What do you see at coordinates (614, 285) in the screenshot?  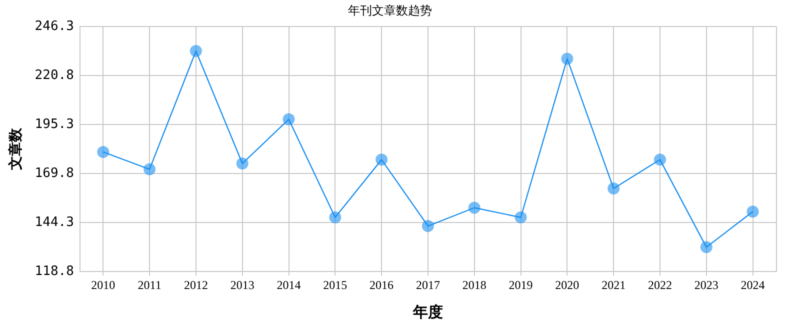 I see `x-tick-label: 2021` at bounding box center [614, 285].